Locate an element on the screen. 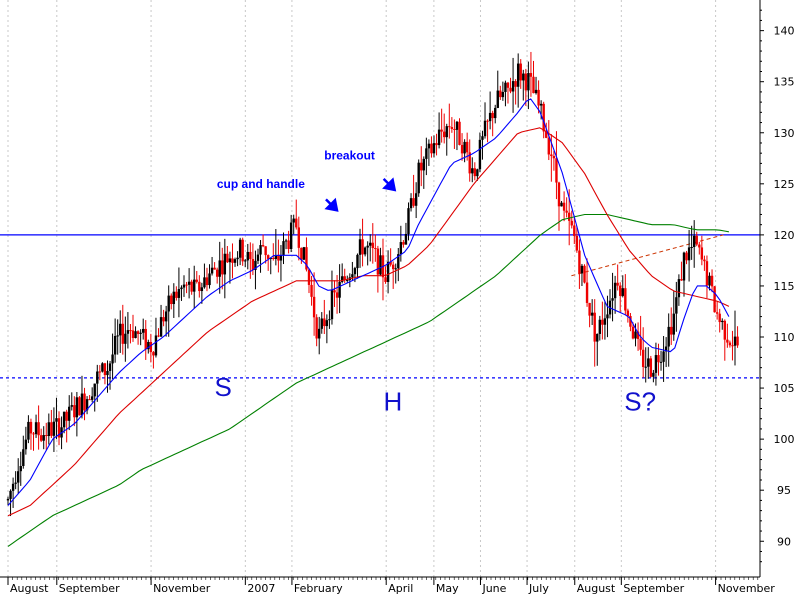 The height and width of the screenshot is (595, 806). x-month-label: 2007 is located at coordinates (261, 588).